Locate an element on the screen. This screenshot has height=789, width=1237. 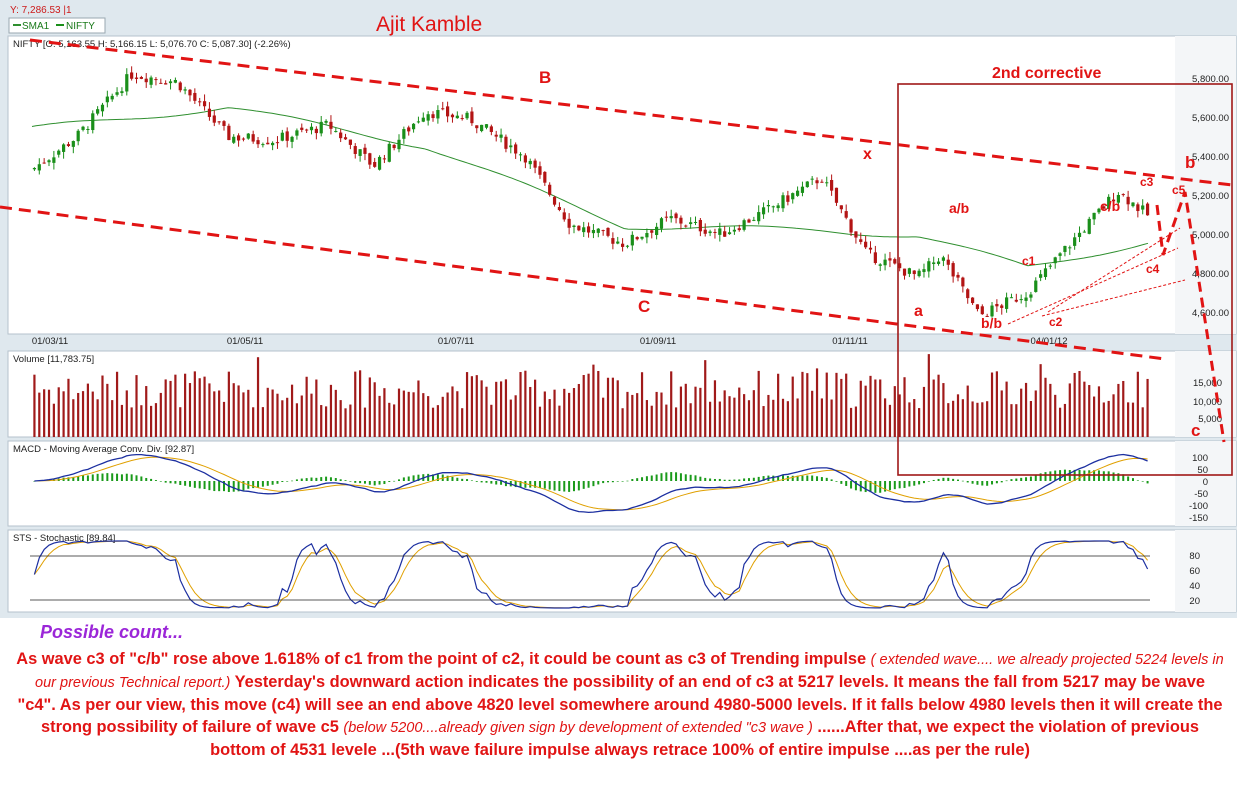
macd-y-axis: 100 50 0 -50 -100 -150 is located at coordinates (1198, 488).